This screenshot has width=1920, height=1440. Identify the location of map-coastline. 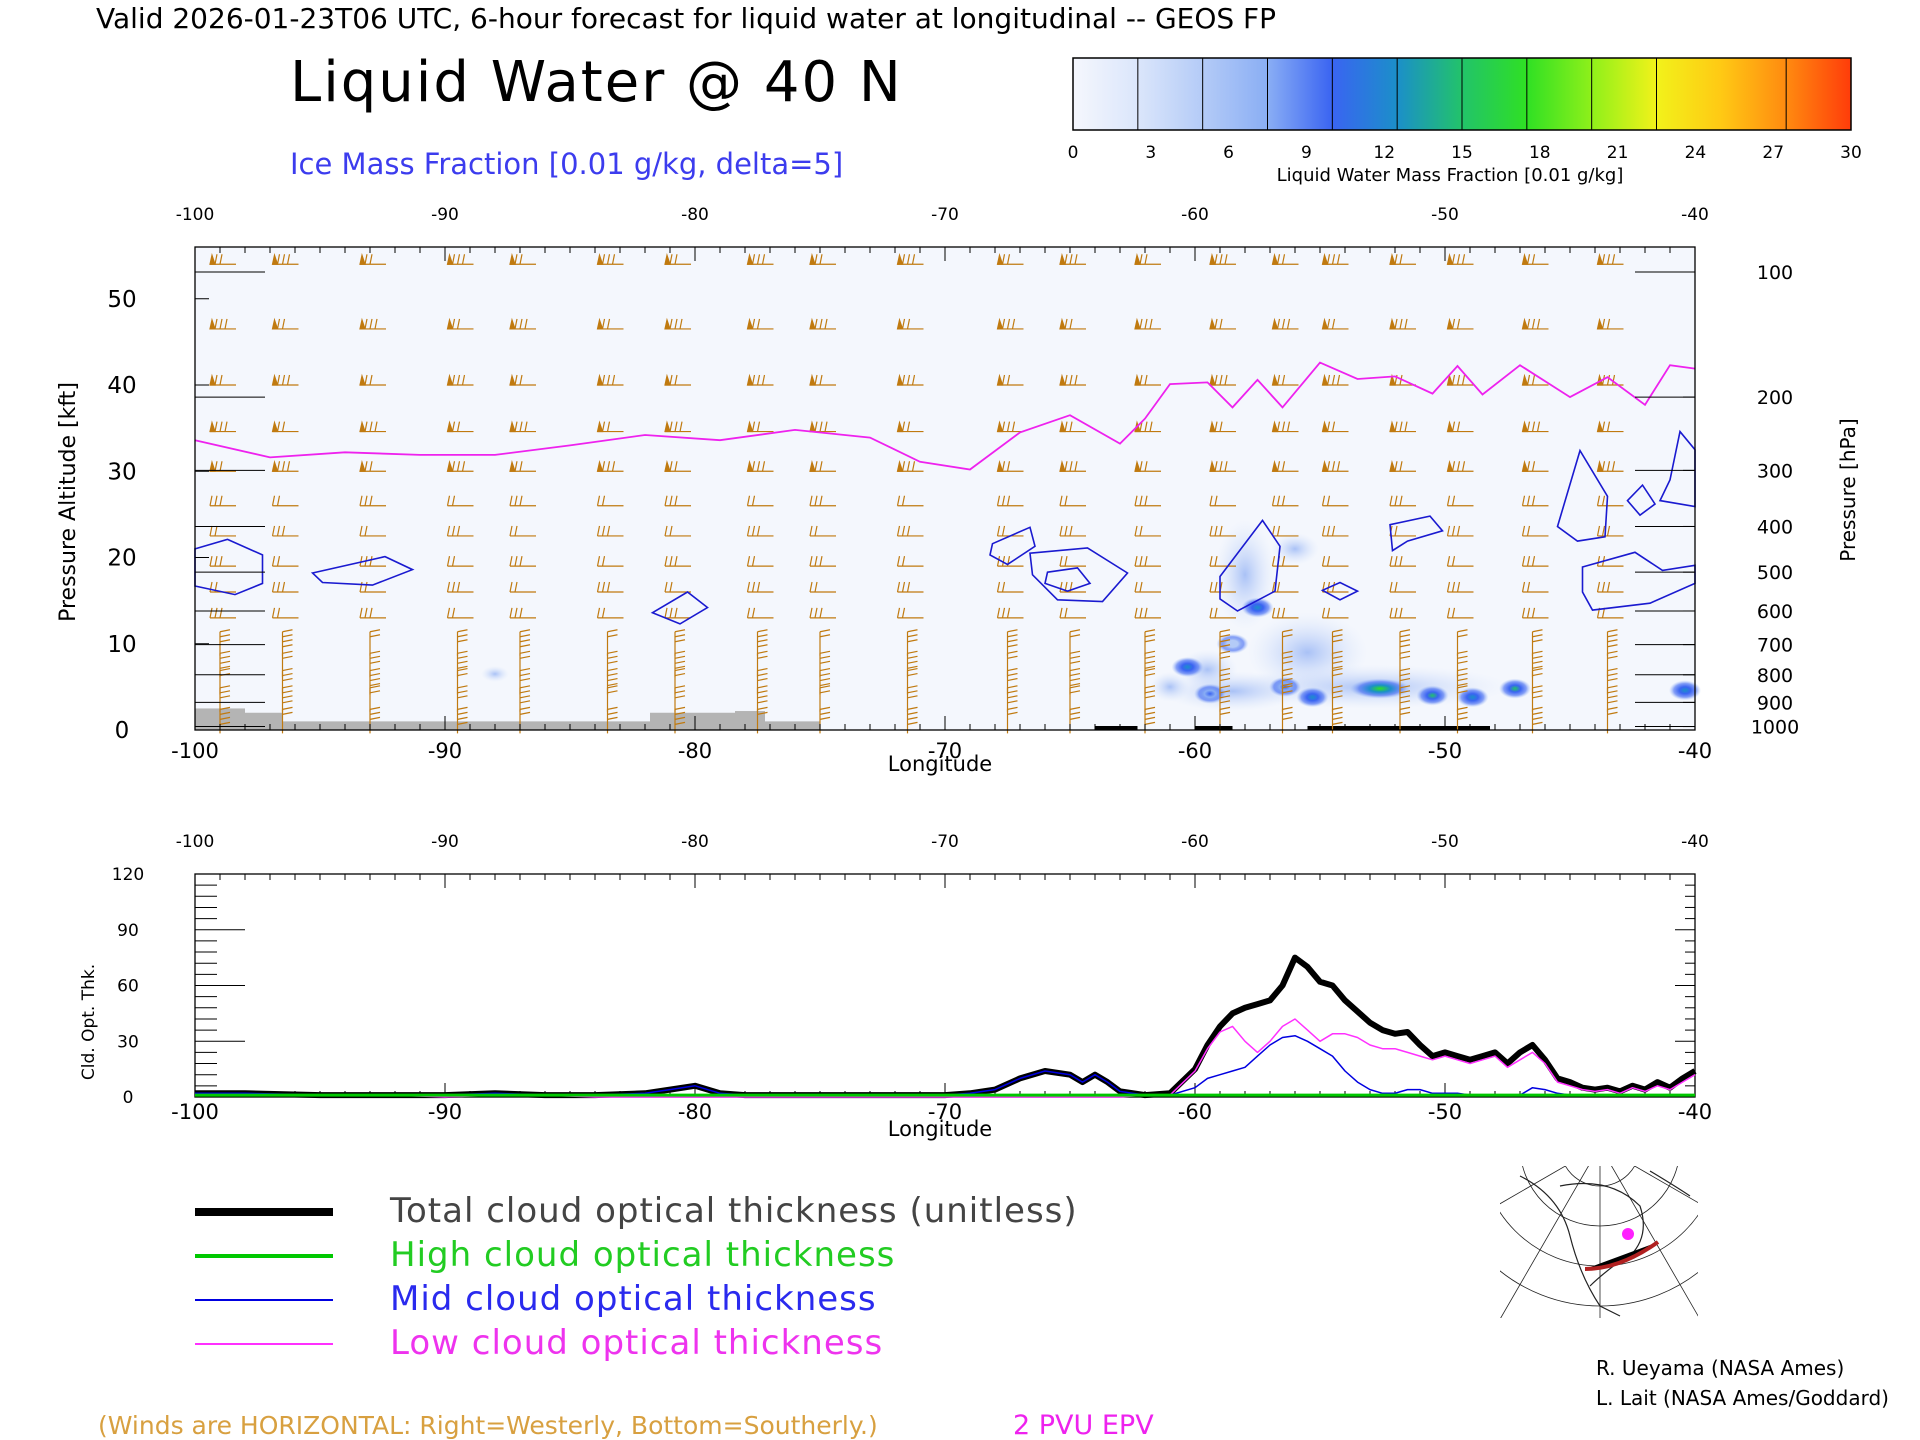
(1605, 1243).